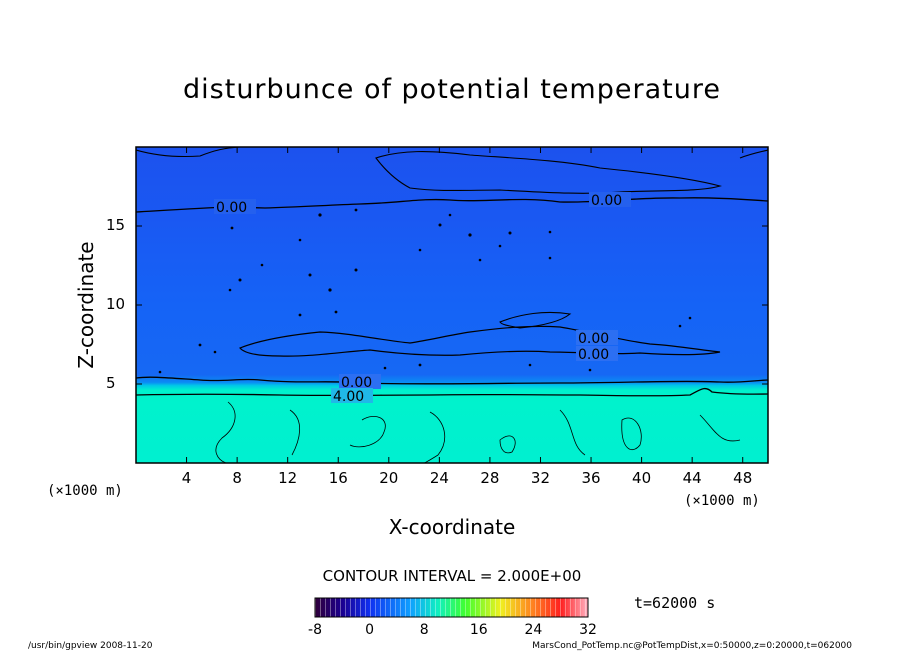 This screenshot has width=904, height=654. I want to click on y-tick-label: 15, so click(116, 225).